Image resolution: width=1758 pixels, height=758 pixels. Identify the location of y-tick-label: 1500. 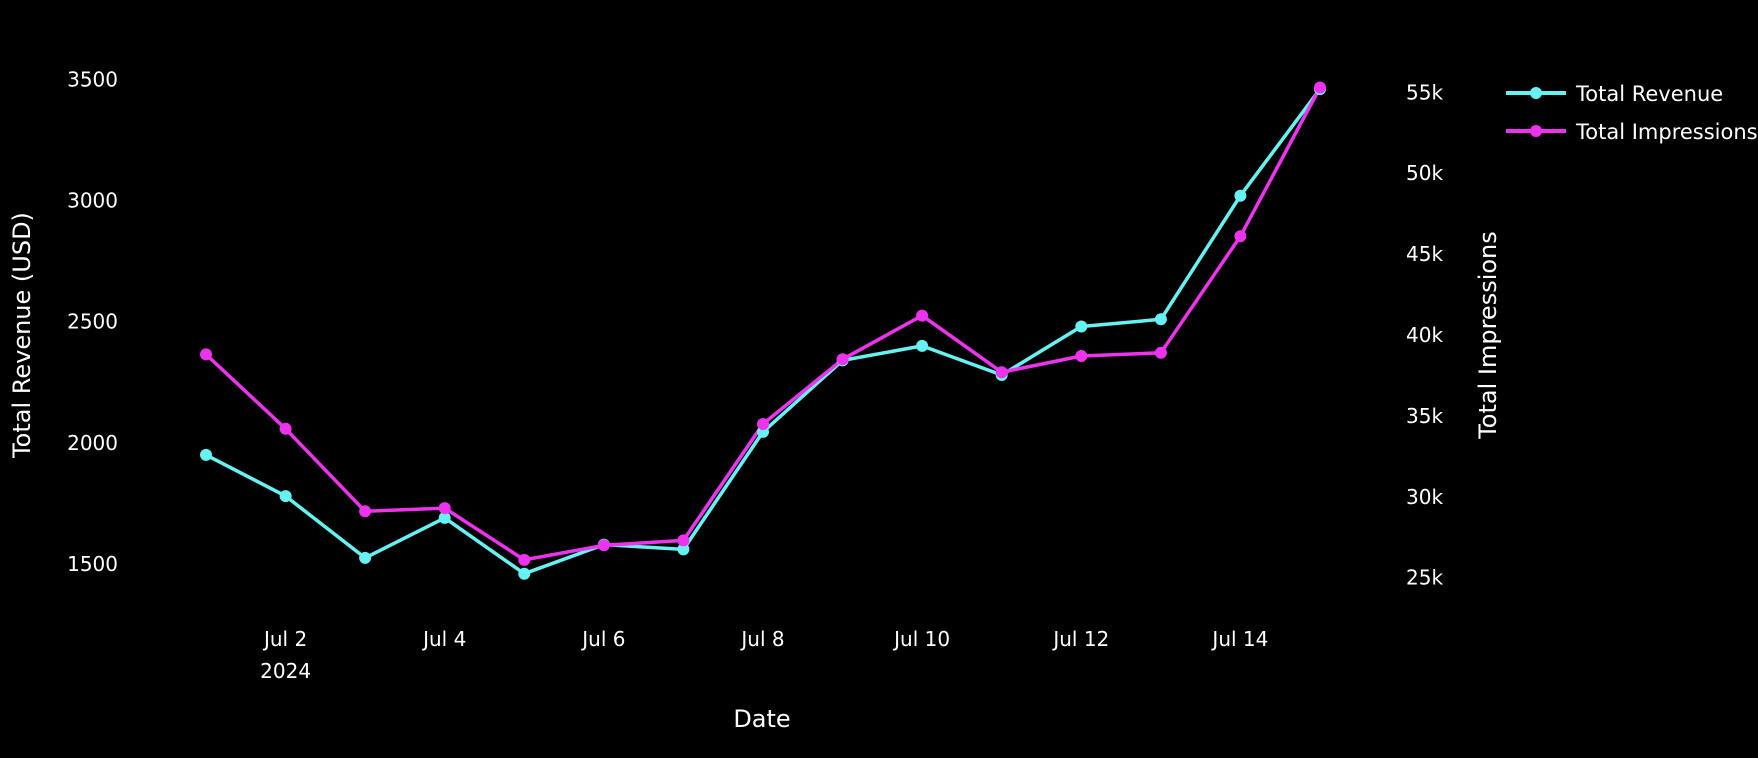
(92, 564).